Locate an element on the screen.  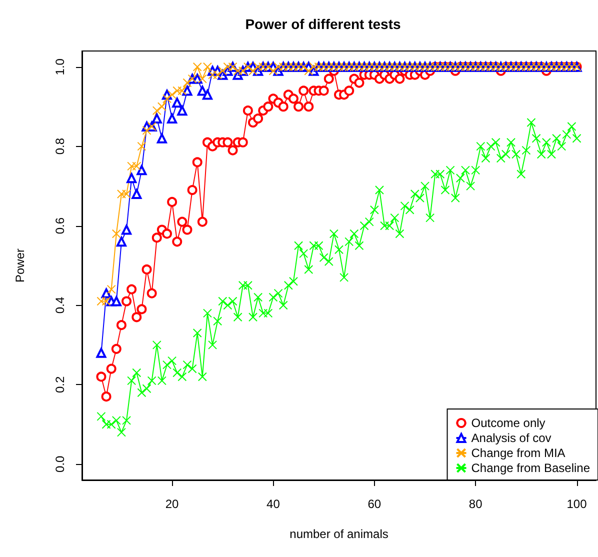
x-tick-label: 80 is located at coordinates (475, 504).